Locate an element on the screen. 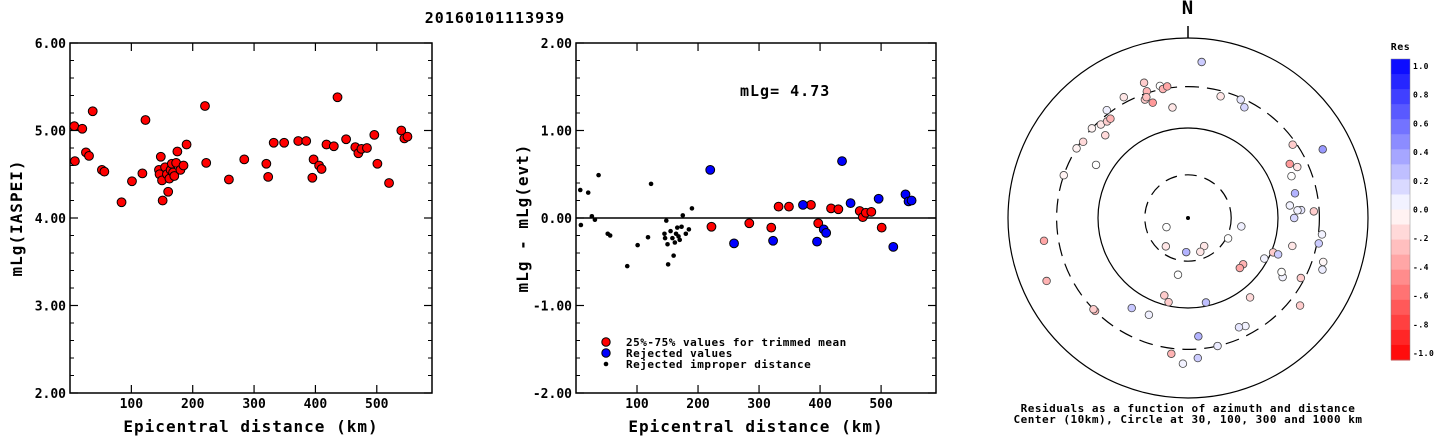 The image size is (1437, 445). legend-label: Rejected improper distance is located at coordinates (718, 364).